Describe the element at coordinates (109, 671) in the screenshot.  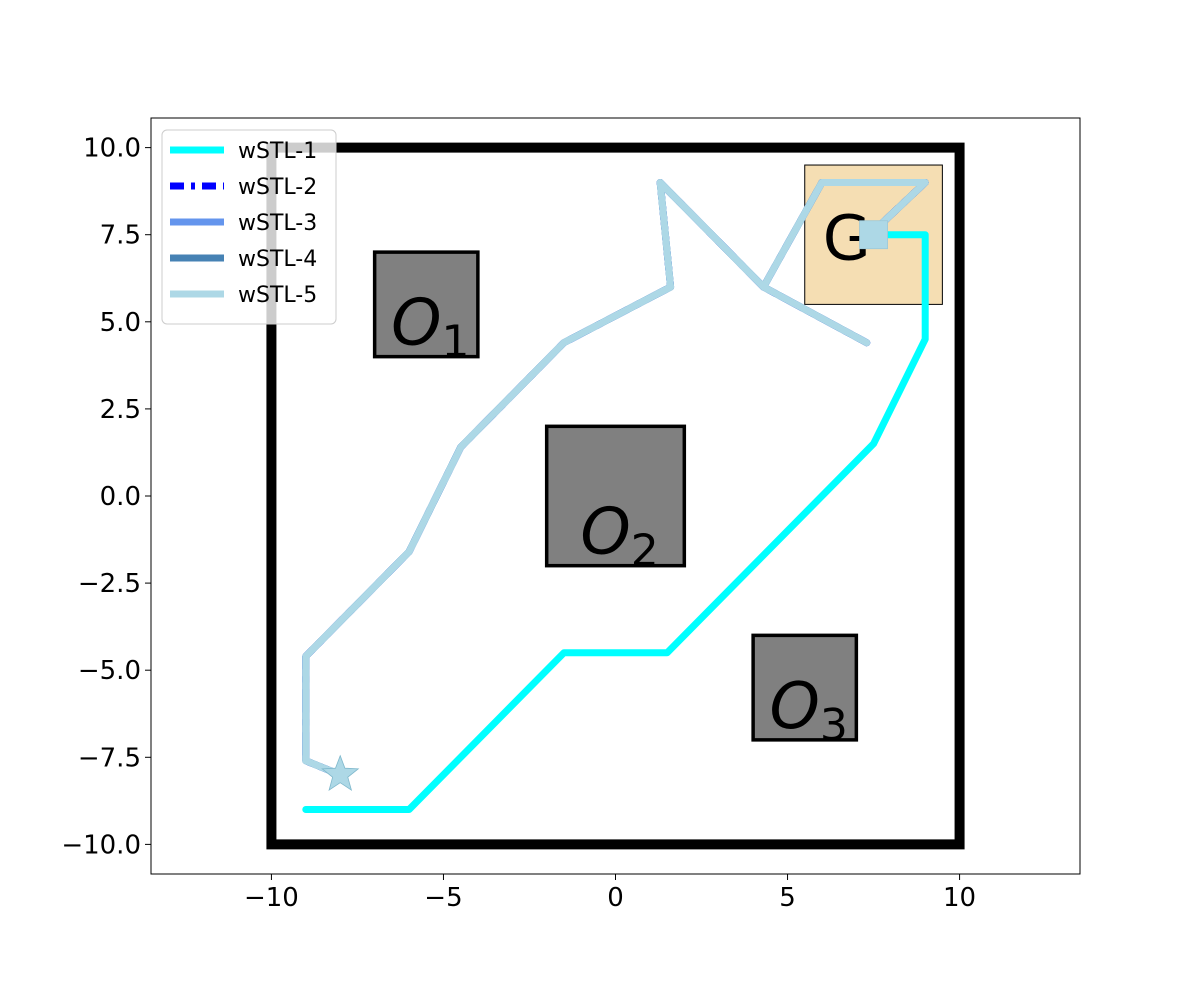
I see `y-tick-label: −5.0` at that location.